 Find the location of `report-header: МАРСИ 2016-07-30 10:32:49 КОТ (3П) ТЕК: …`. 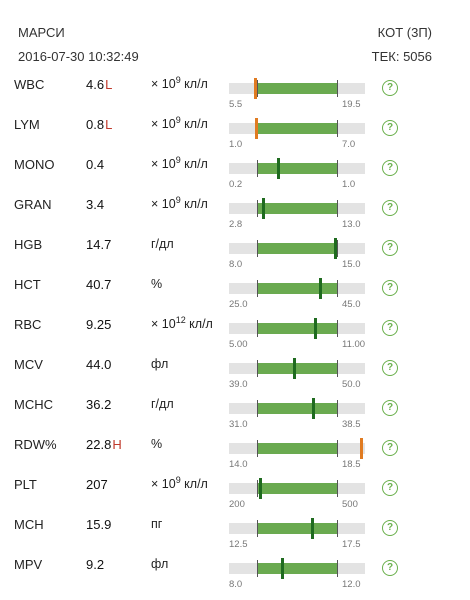

report-header: МАРСИ 2016-07-30 10:32:49 КОТ (3П) ТЕК: … is located at coordinates (235, 36).